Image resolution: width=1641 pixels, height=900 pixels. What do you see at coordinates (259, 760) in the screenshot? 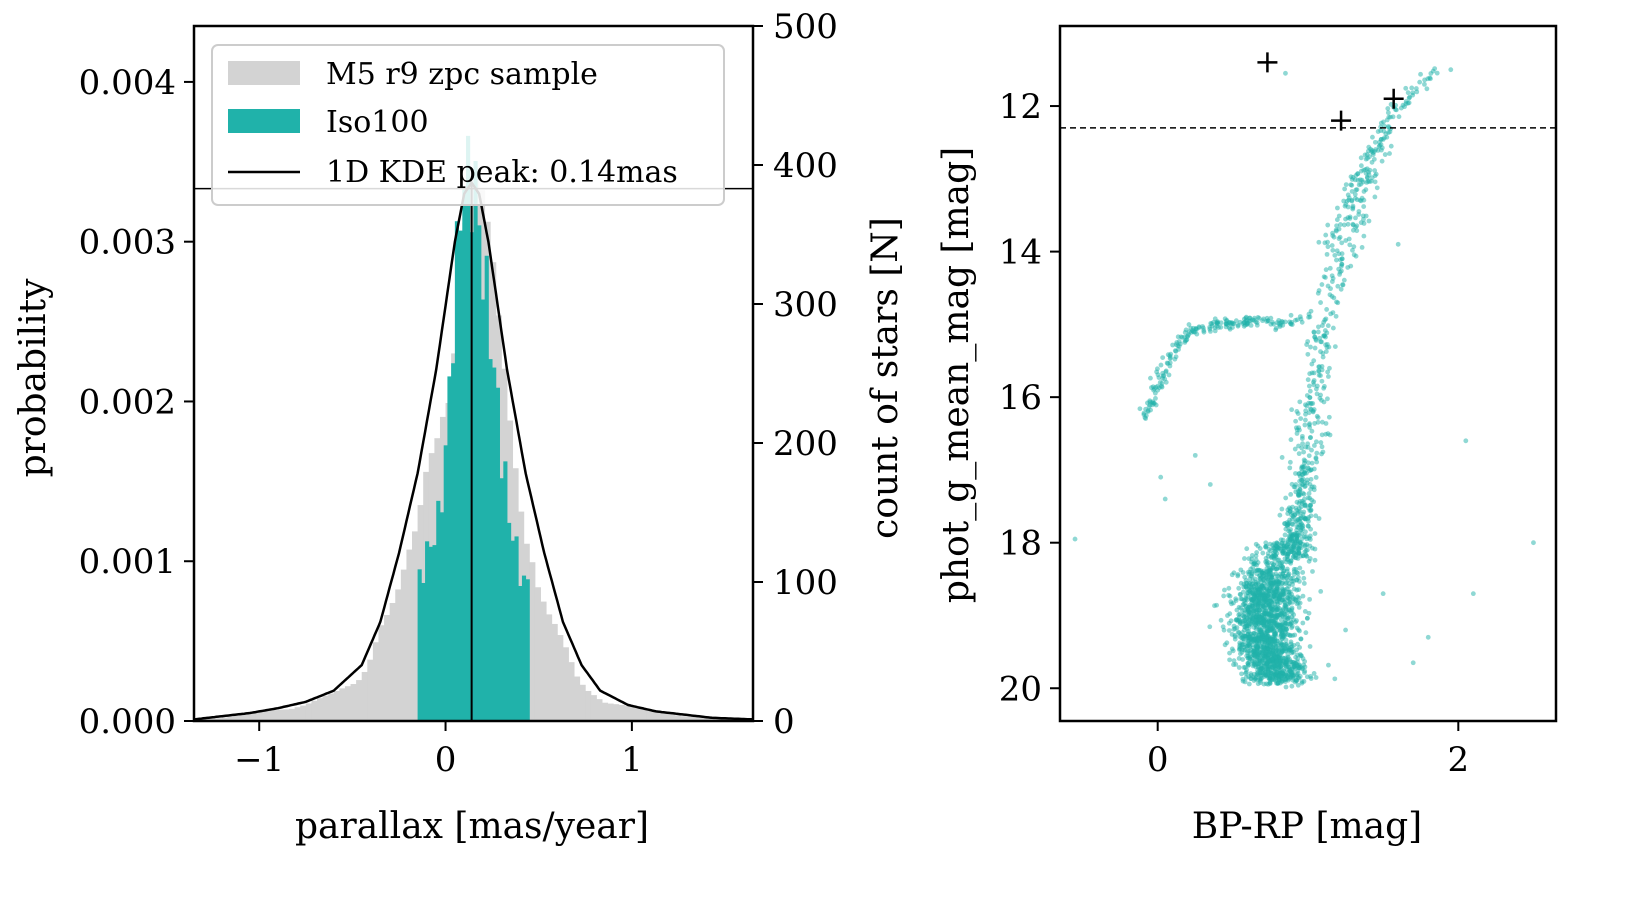
I see `hist-x-tick-label-0: −1` at bounding box center [259, 760].